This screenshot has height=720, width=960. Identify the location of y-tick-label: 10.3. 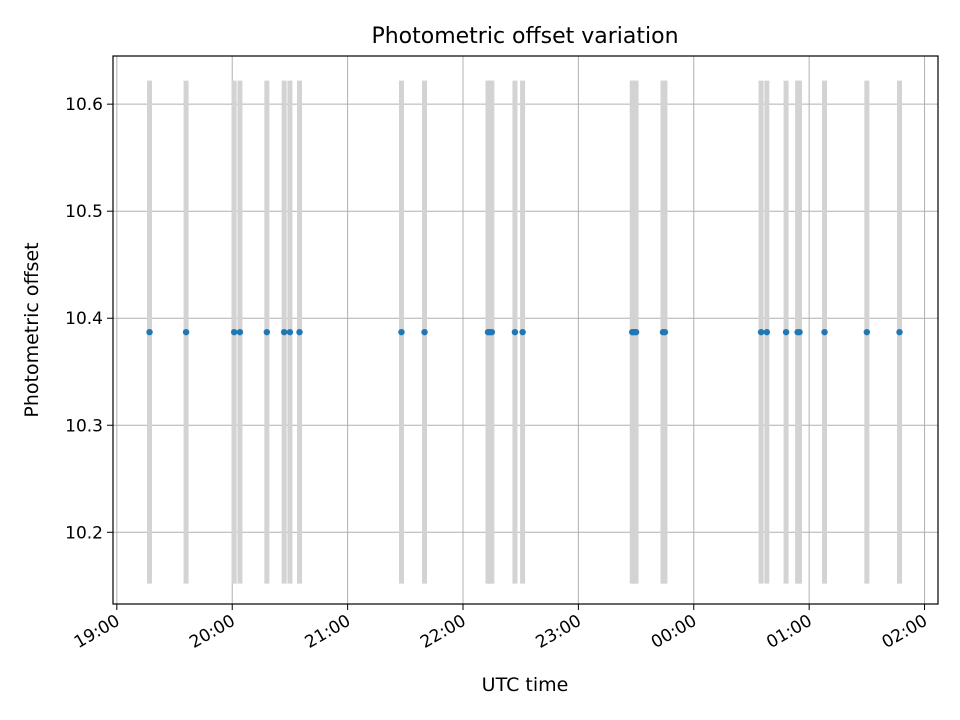
(84, 426).